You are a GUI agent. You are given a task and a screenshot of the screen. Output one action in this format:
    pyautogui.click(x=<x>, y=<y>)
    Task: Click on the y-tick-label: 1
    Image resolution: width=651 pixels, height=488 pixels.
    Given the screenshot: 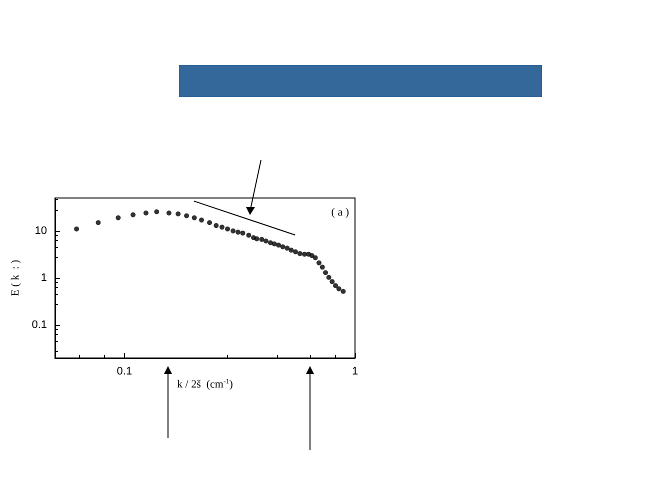 What is the action you would take?
    pyautogui.click(x=43, y=278)
    